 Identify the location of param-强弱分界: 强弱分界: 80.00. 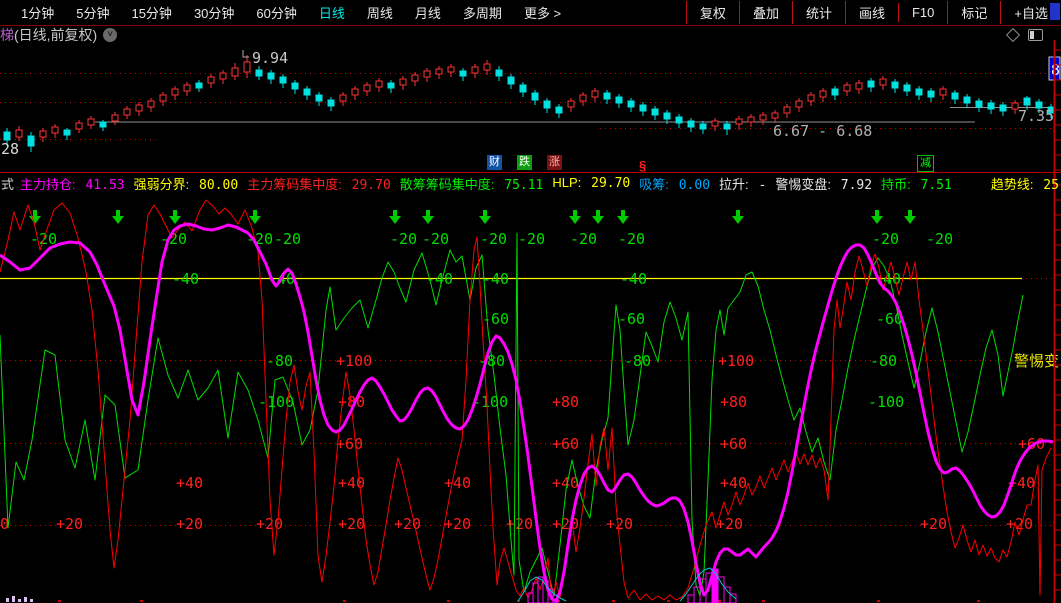
(186, 184).